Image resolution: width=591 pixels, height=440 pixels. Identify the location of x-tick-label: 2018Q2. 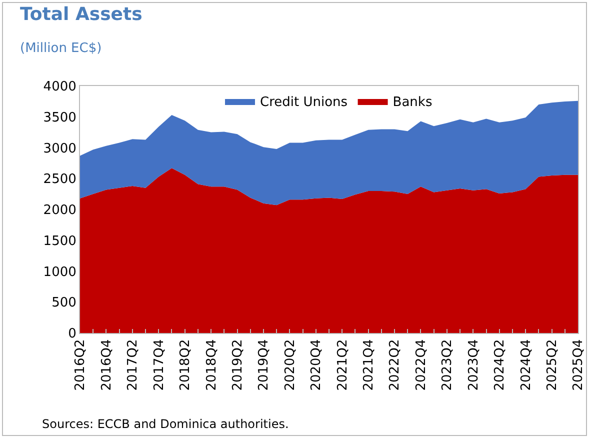
(186, 365).